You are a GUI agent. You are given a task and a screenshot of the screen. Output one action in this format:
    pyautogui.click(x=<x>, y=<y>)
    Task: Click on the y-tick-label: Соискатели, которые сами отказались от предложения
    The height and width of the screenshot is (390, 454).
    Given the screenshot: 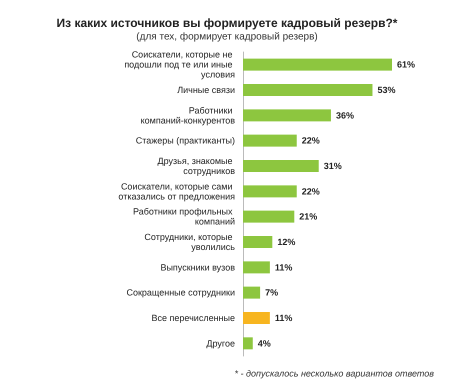 What is the action you would take?
    pyautogui.click(x=177, y=191)
    